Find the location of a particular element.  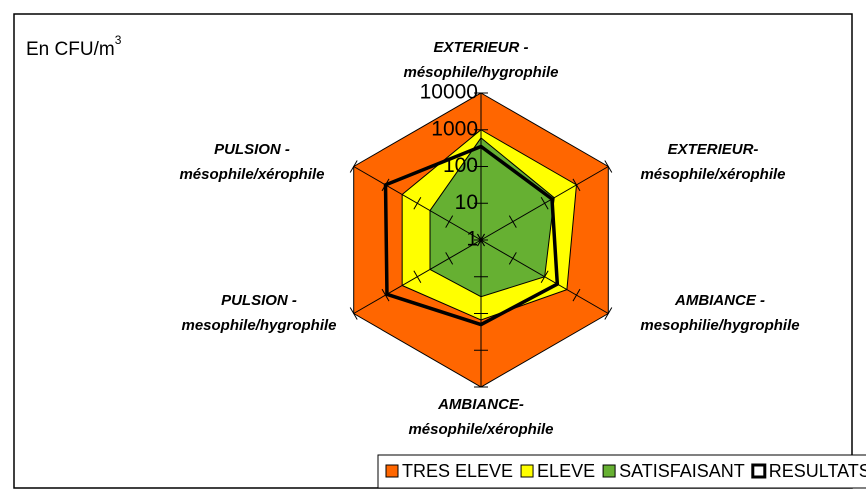

category-label: AMBIANCE - is located at coordinates (719, 300).